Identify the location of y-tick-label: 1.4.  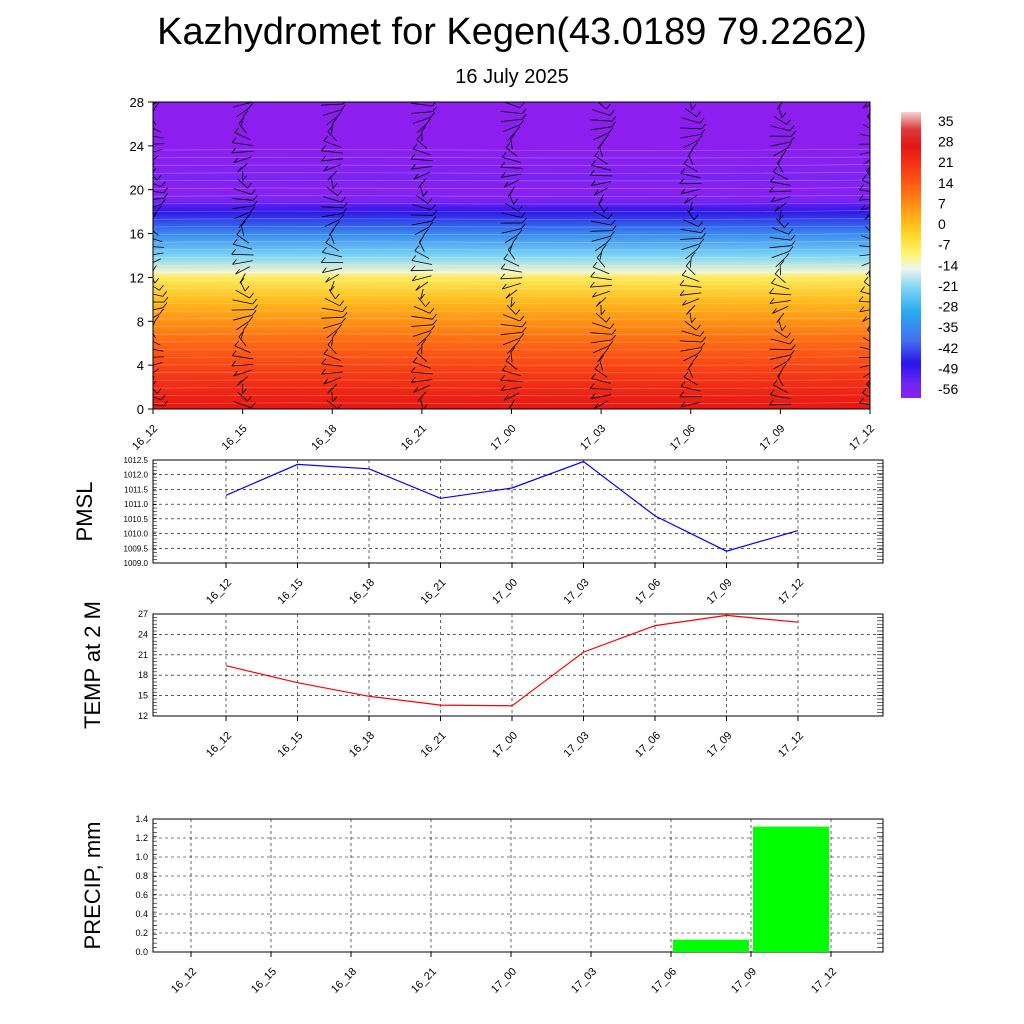
(141, 819).